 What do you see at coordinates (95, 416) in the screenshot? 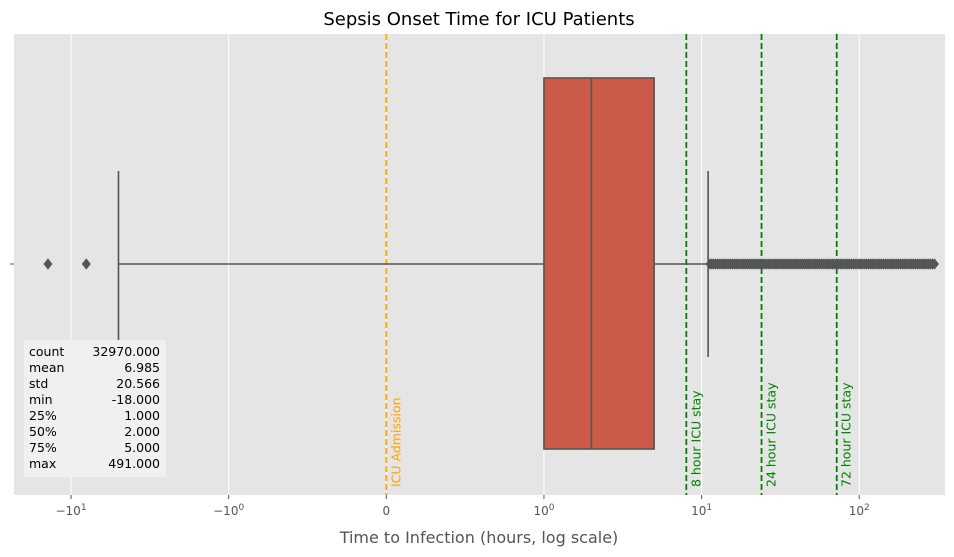
I see `stat-row-4: 25% 1.000` at bounding box center [95, 416].